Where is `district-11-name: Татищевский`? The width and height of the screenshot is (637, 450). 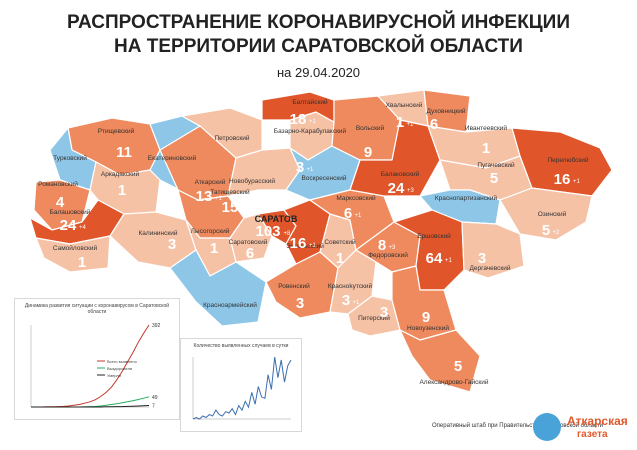 district-11-name: Татищевский is located at coordinates (230, 192).